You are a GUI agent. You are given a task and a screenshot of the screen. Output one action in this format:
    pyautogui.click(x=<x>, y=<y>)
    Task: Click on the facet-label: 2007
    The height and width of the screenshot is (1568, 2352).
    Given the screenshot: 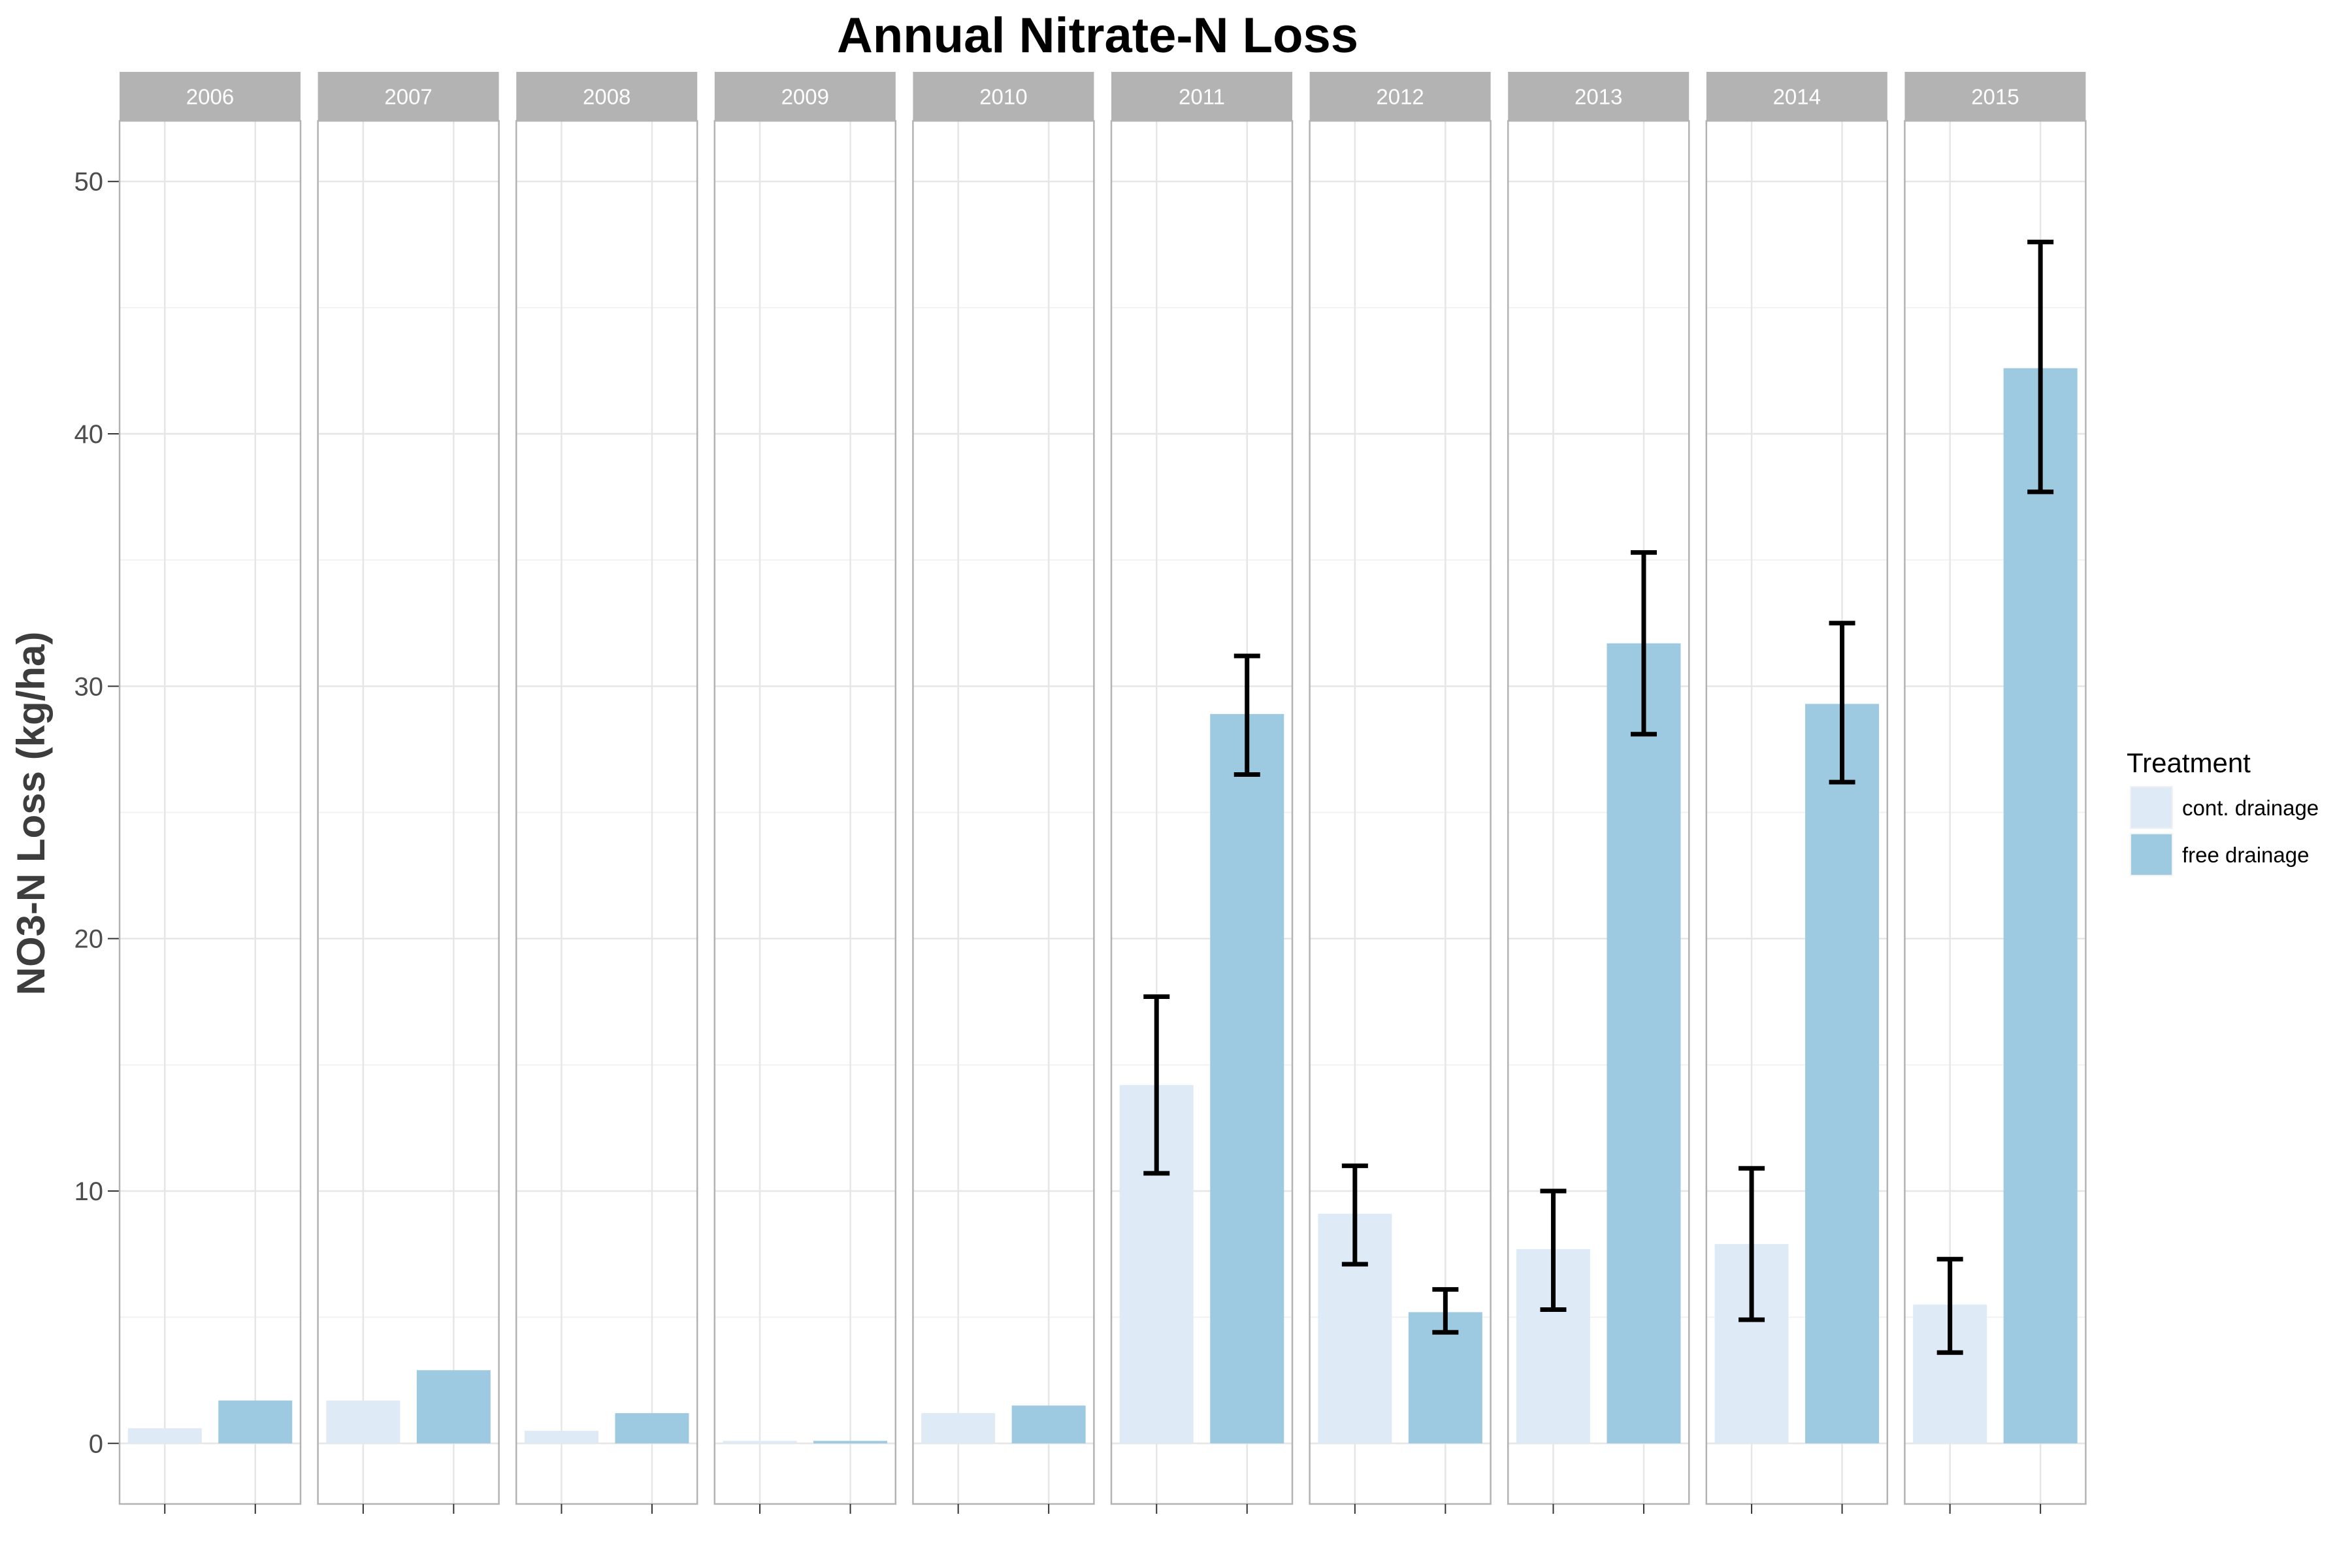 What is the action you would take?
    pyautogui.click(x=408, y=97)
    